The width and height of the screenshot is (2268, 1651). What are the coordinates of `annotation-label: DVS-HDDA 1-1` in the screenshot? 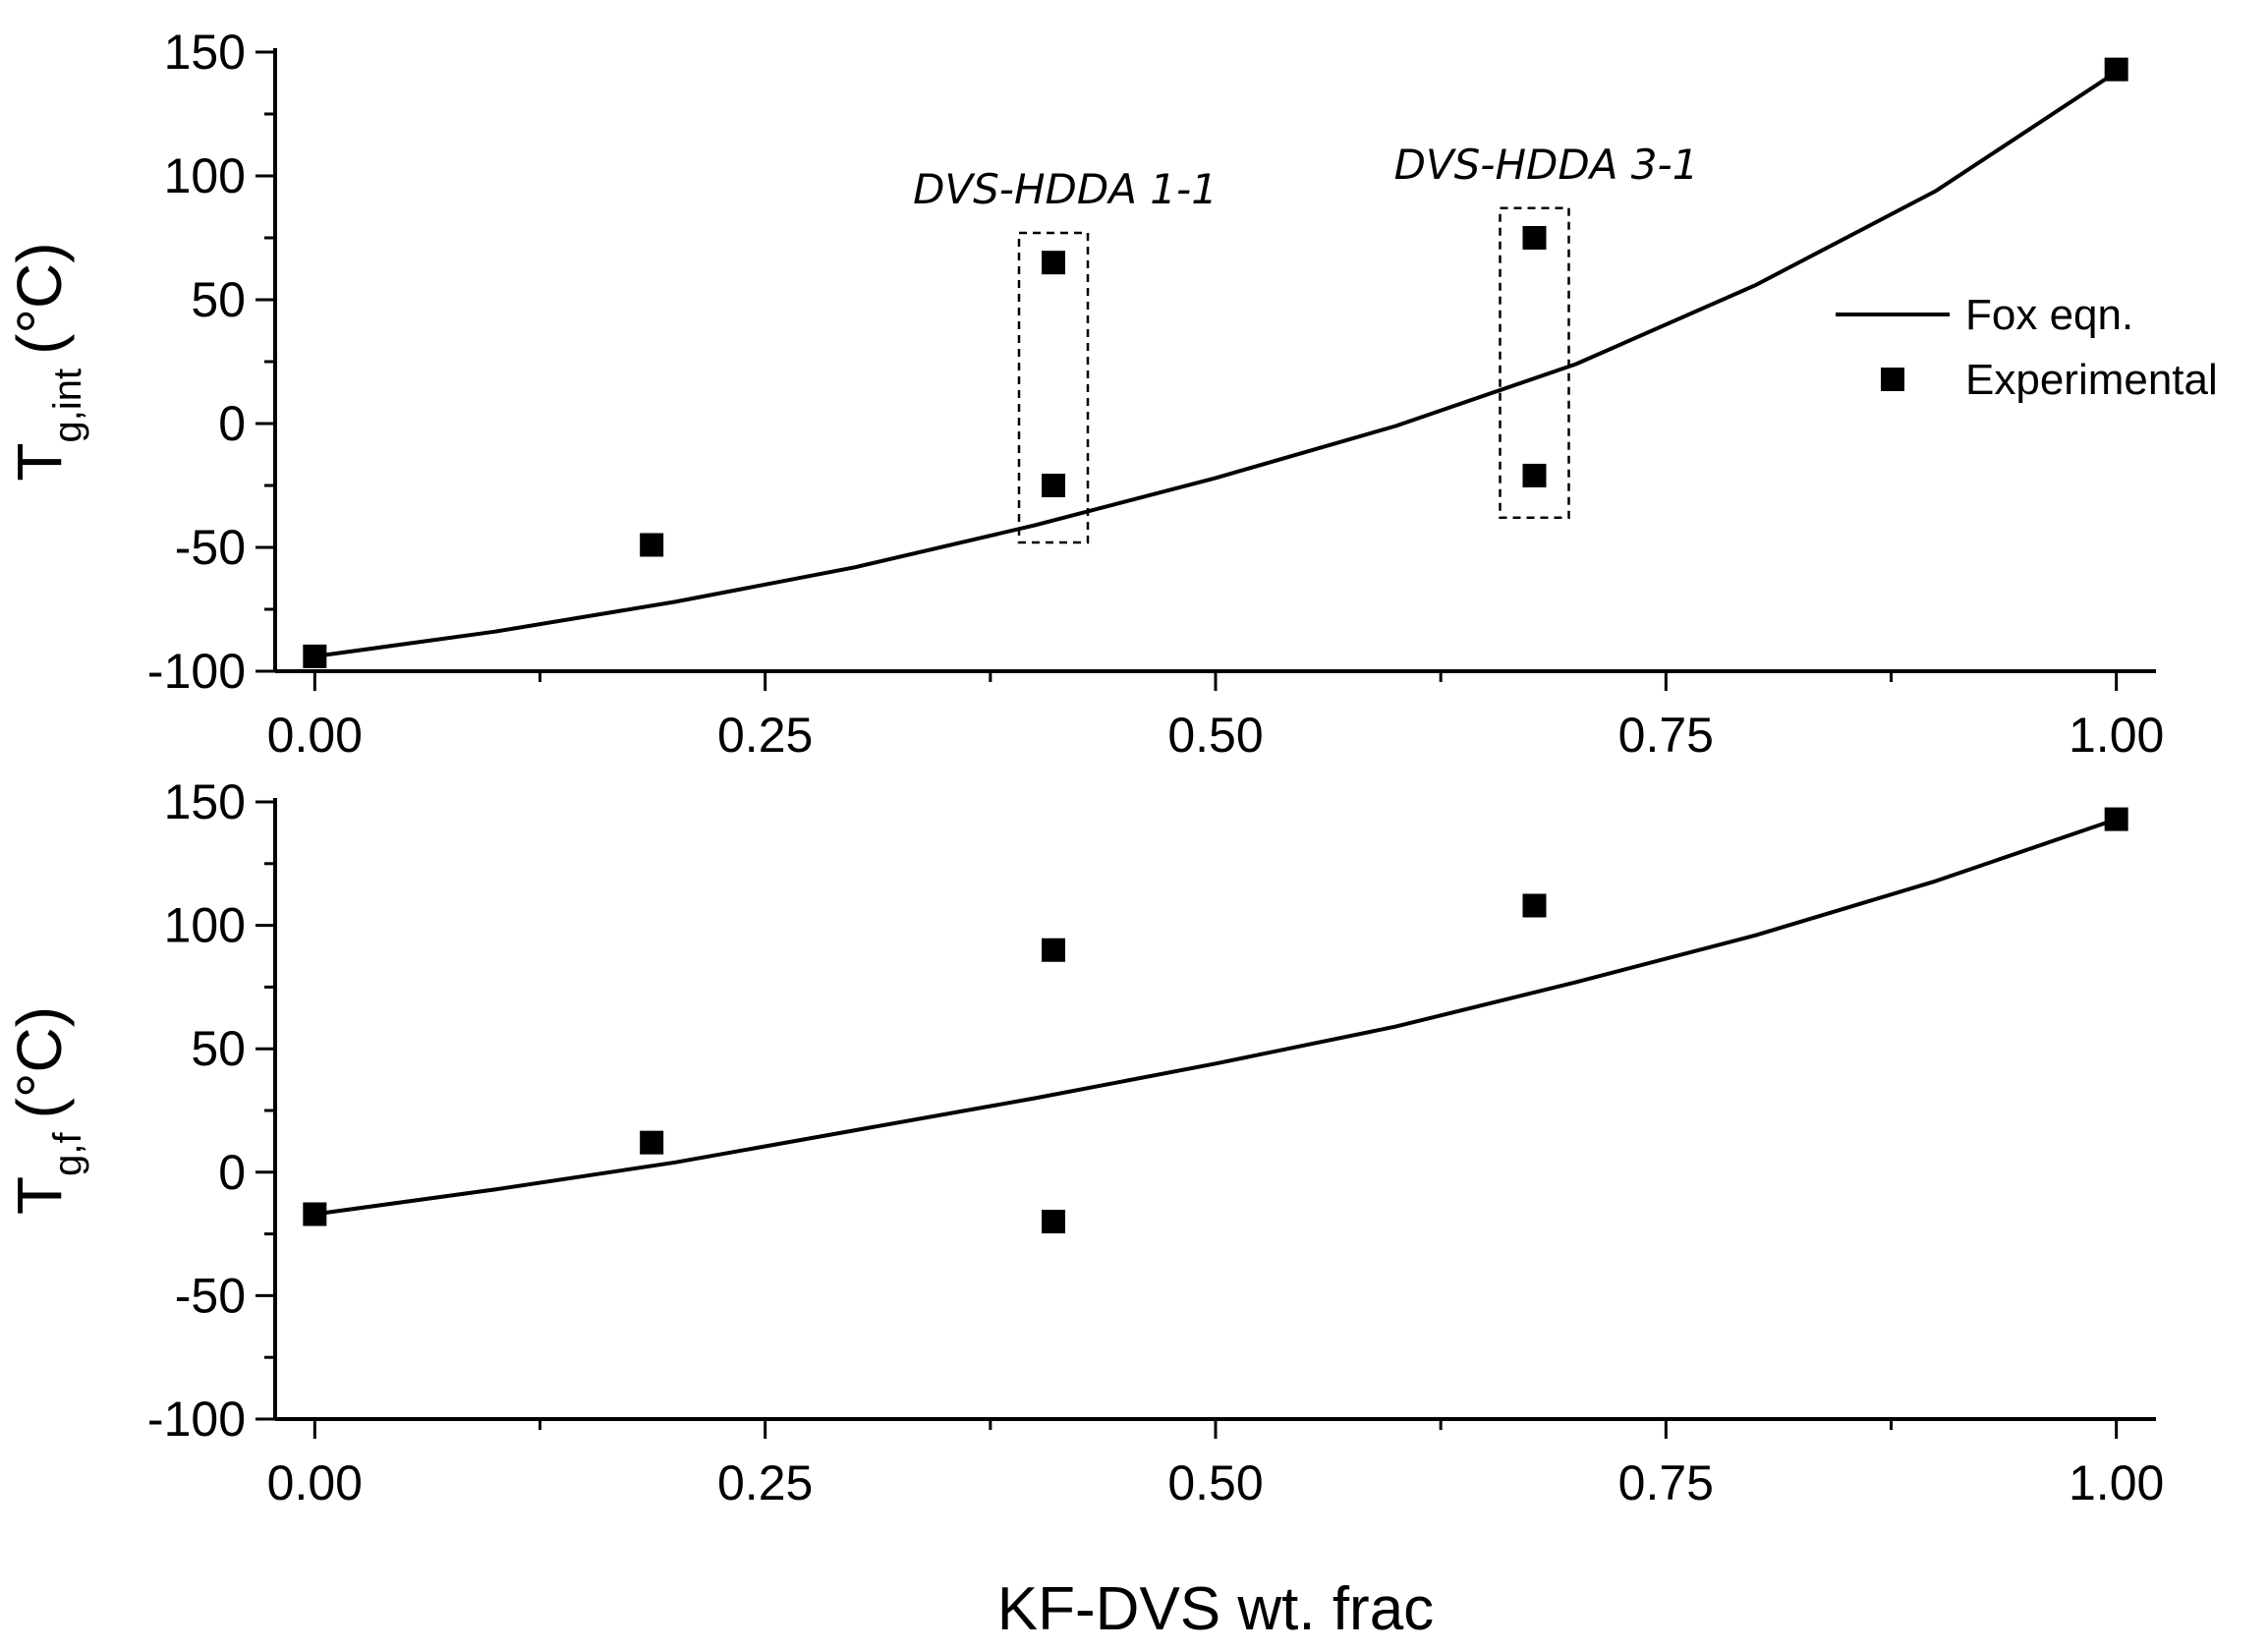 It's located at (1066, 189).